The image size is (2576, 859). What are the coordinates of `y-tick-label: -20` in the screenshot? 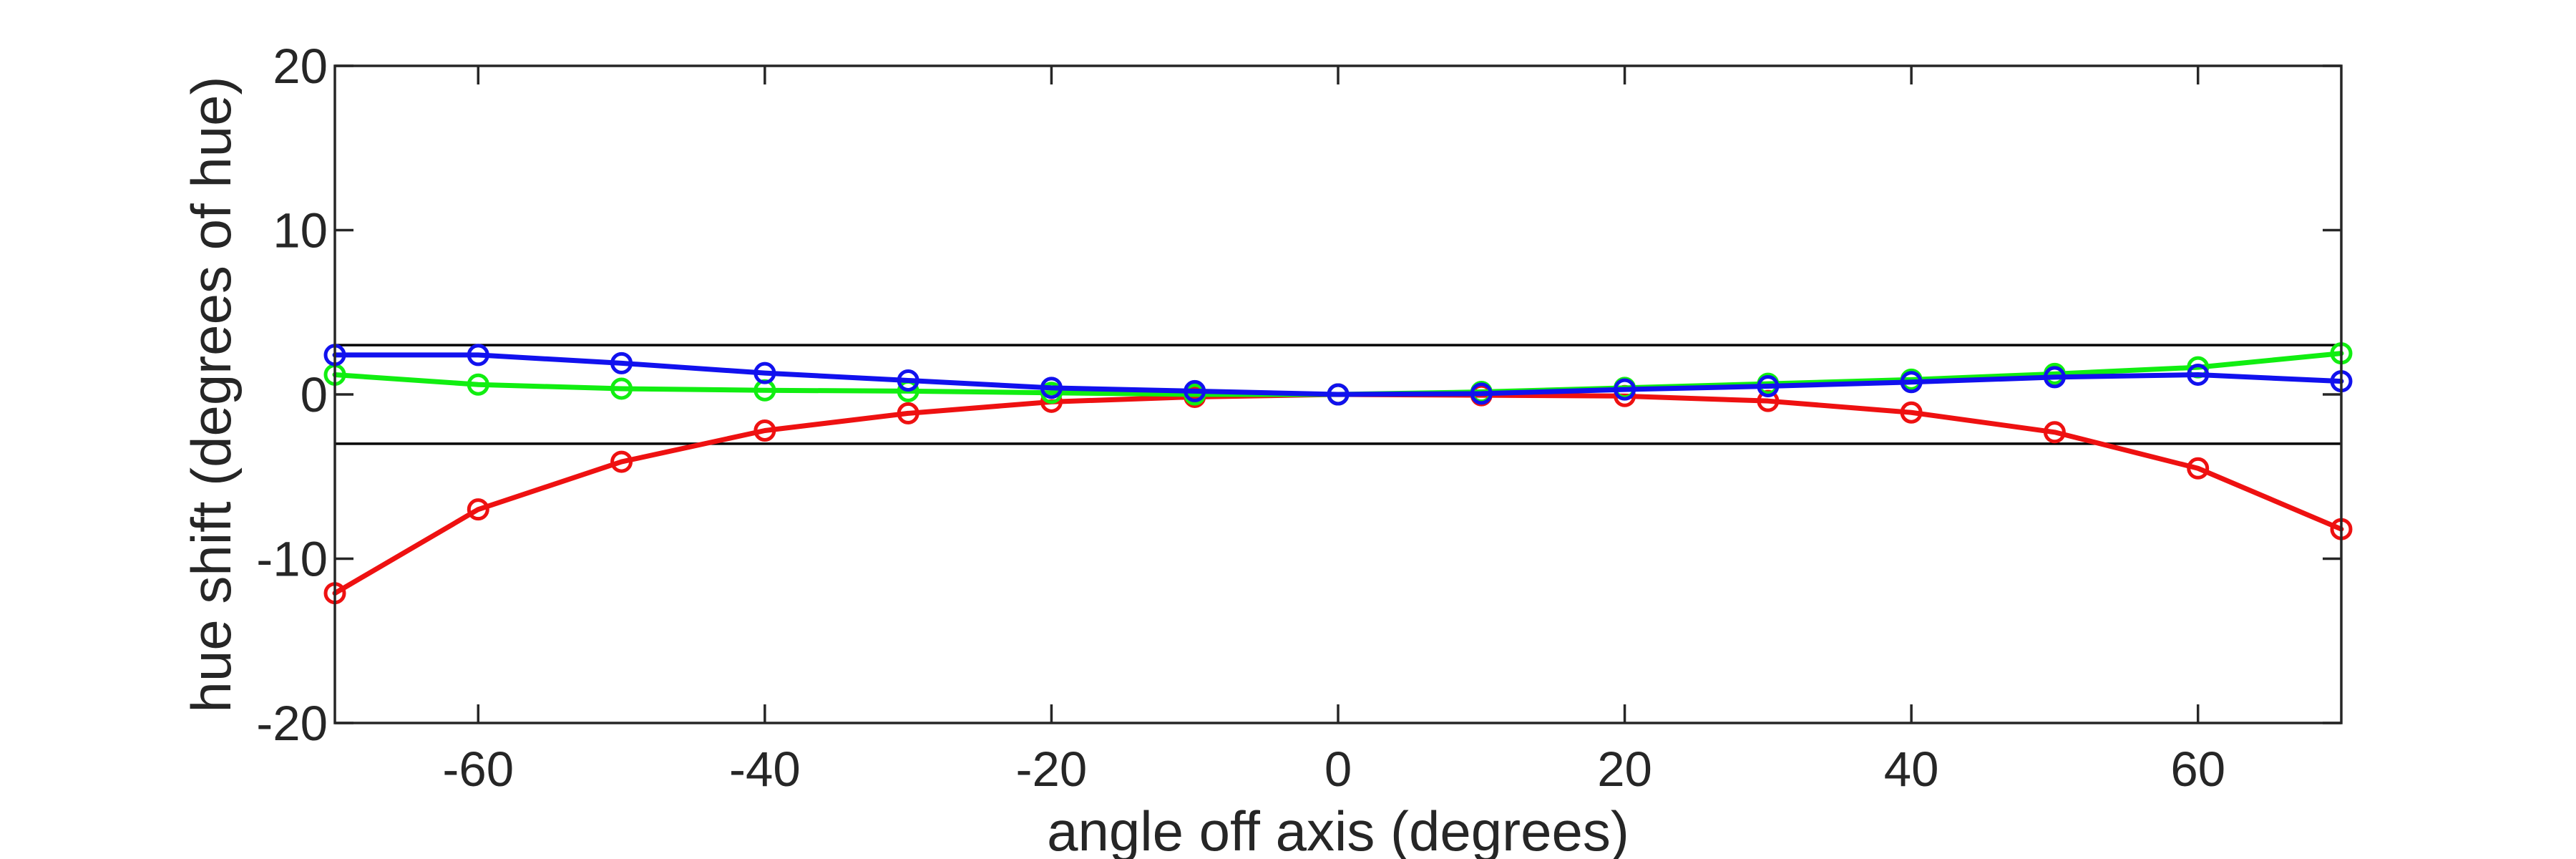 It's located at (292, 723).